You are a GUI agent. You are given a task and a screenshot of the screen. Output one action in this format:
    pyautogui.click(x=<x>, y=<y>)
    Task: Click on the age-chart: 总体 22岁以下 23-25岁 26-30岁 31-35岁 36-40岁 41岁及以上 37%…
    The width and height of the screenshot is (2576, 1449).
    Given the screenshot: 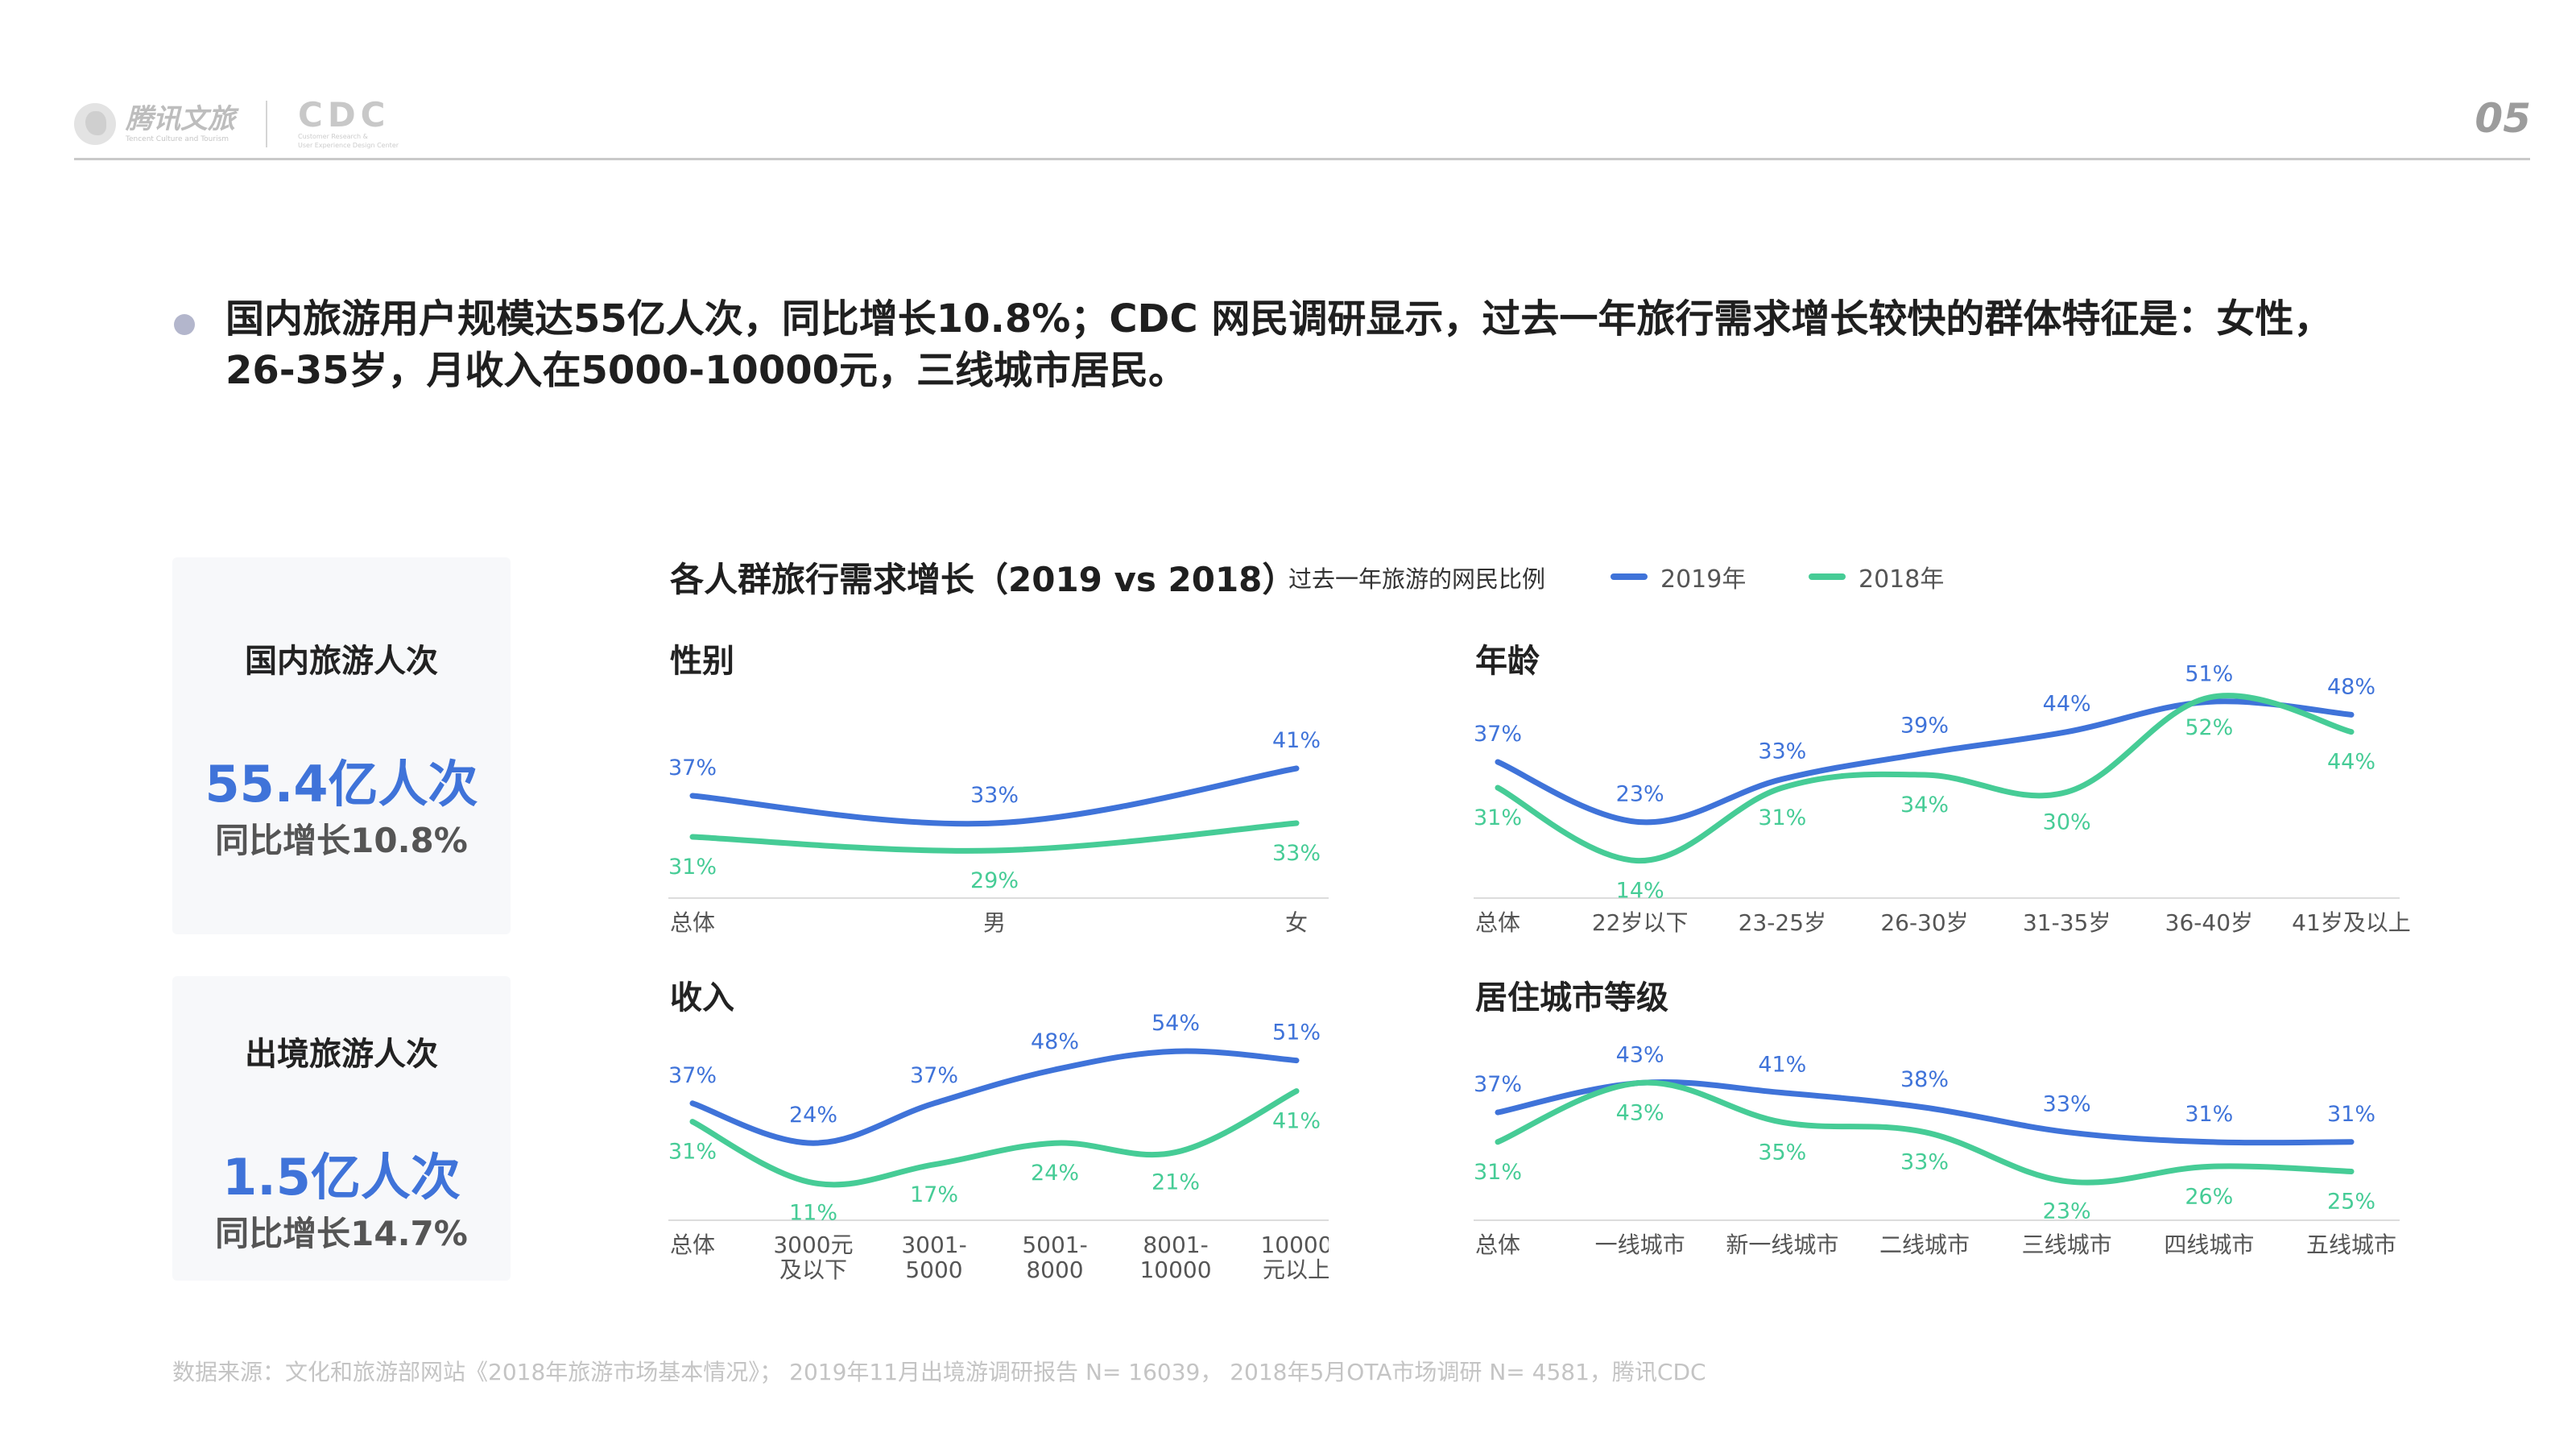 What is the action you would take?
    pyautogui.click(x=1942, y=798)
    